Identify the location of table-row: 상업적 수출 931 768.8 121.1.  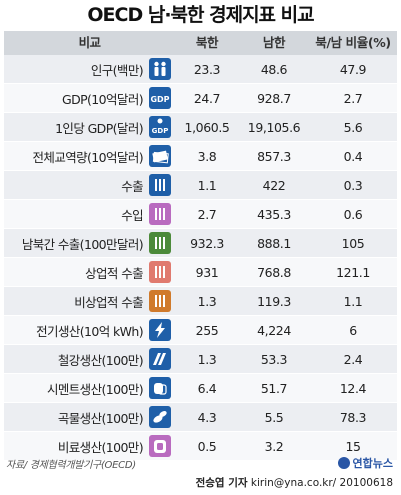
(200, 272).